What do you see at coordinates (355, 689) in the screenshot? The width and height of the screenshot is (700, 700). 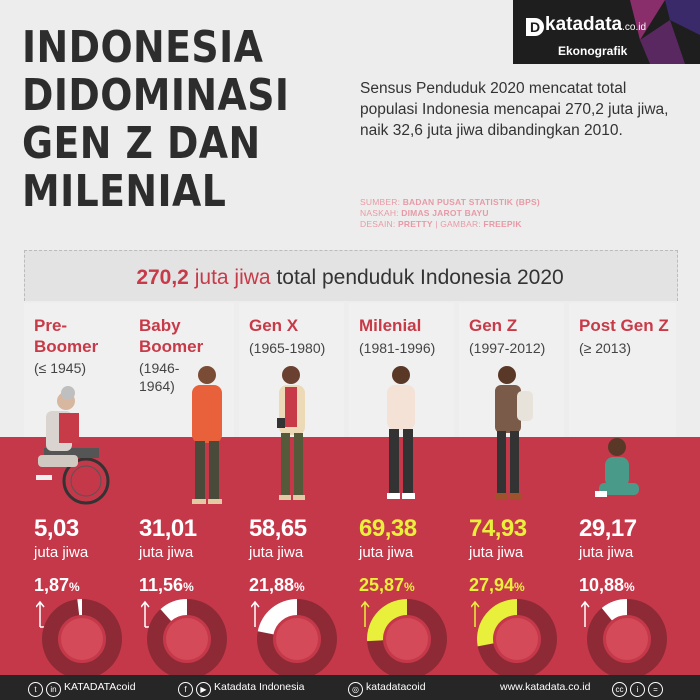 I see `instagram-icon: ◎` at bounding box center [355, 689].